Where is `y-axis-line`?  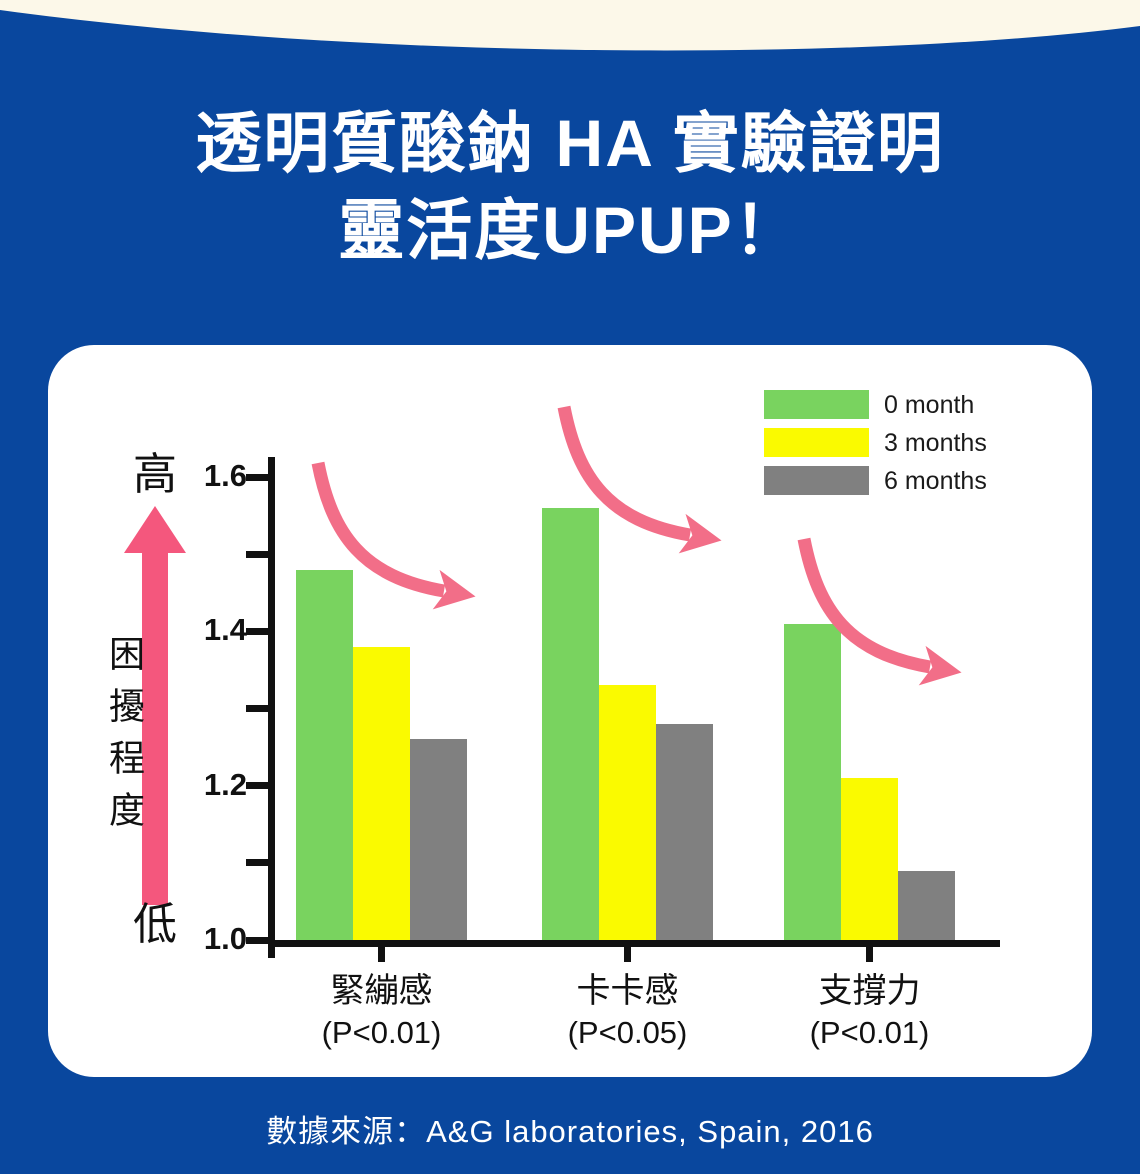 y-axis-line is located at coordinates (271, 707).